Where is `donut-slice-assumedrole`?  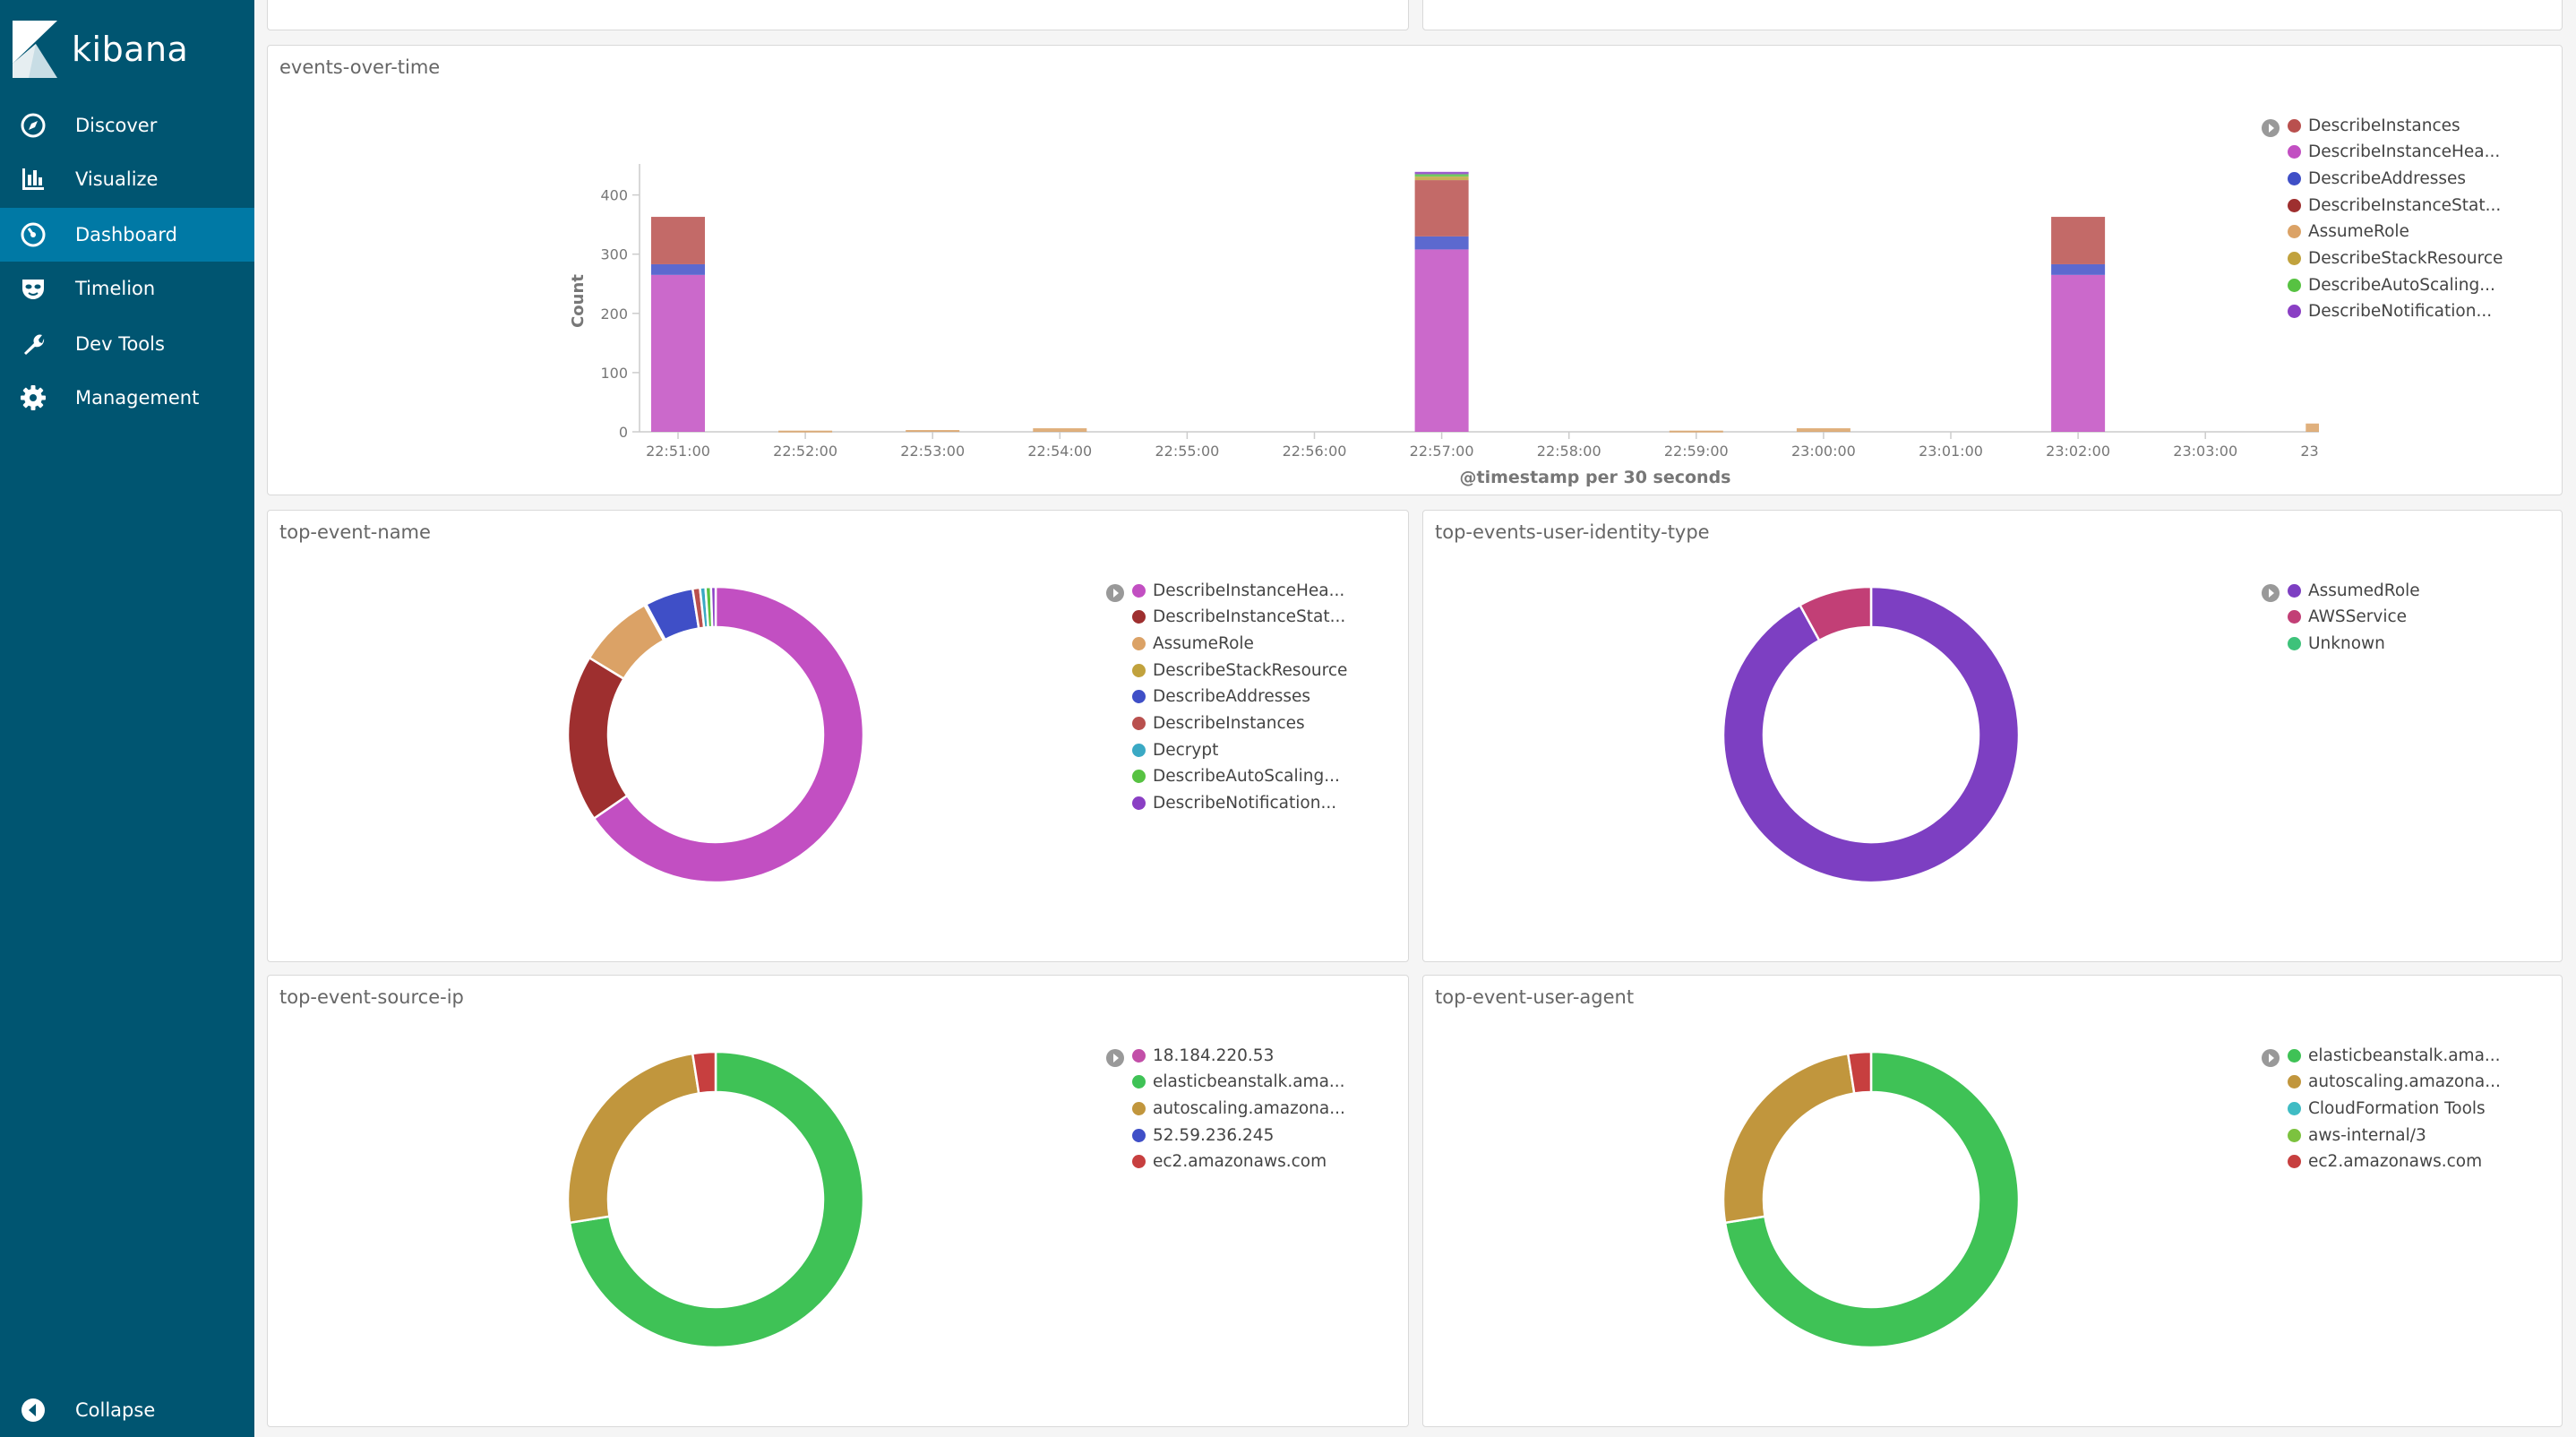 donut-slice-assumedrole is located at coordinates (1871, 734).